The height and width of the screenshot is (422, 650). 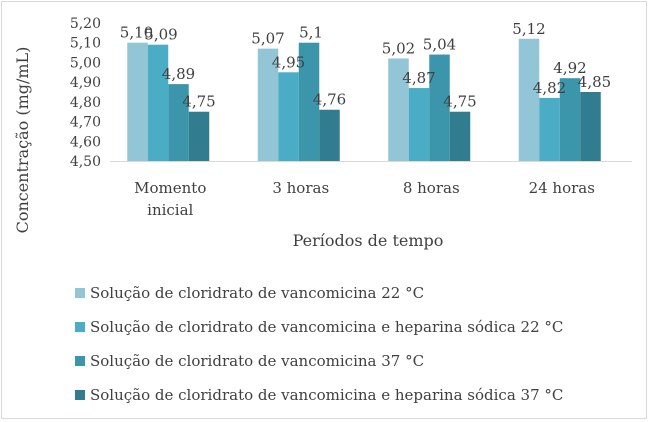 I want to click on y-tick-label: 4,90, so click(x=85, y=83).